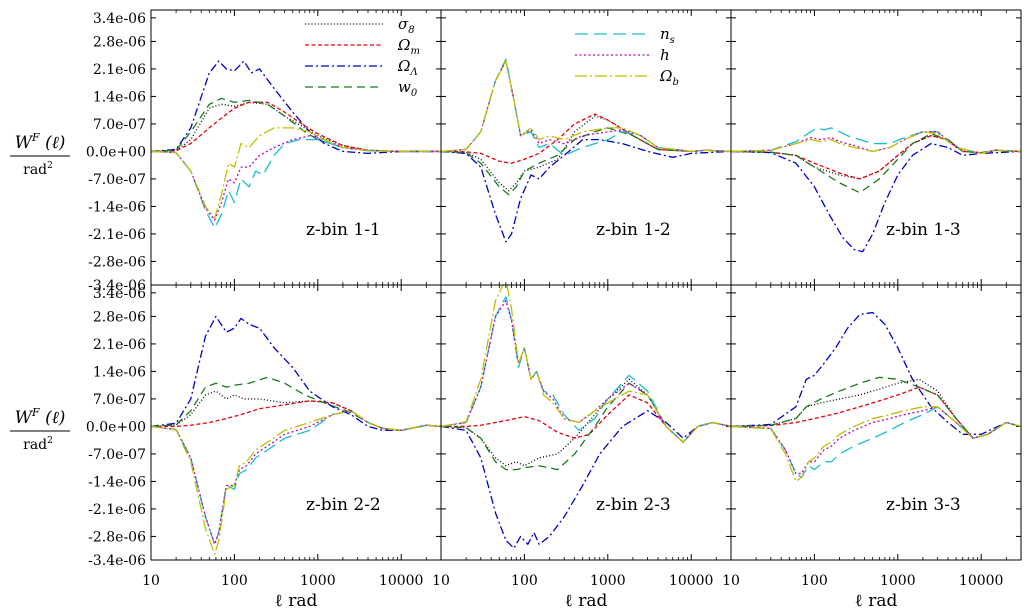 This screenshot has width=1031, height=616. I want to click on legend-symbol: σ, so click(403, 24).